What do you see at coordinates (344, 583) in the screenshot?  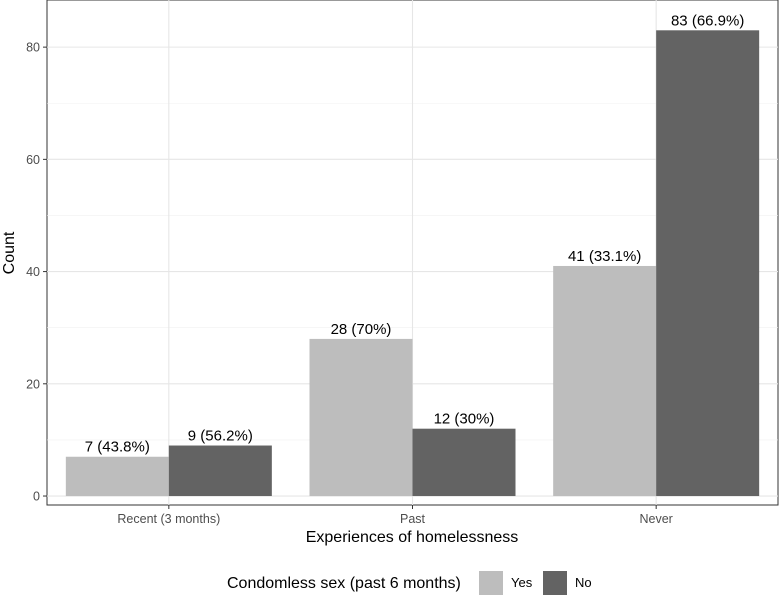 I see `legend-title: Condomless sex (past 6 months)` at bounding box center [344, 583].